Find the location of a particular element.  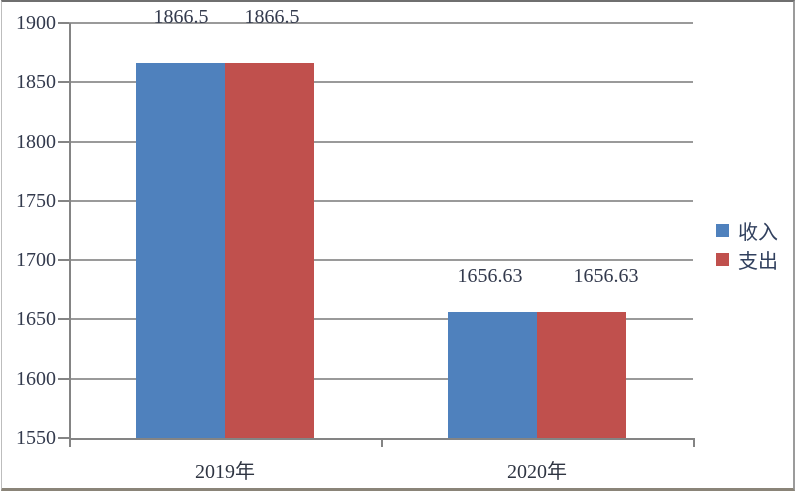

y-axis-label: 1550 is located at coordinates (36, 438).